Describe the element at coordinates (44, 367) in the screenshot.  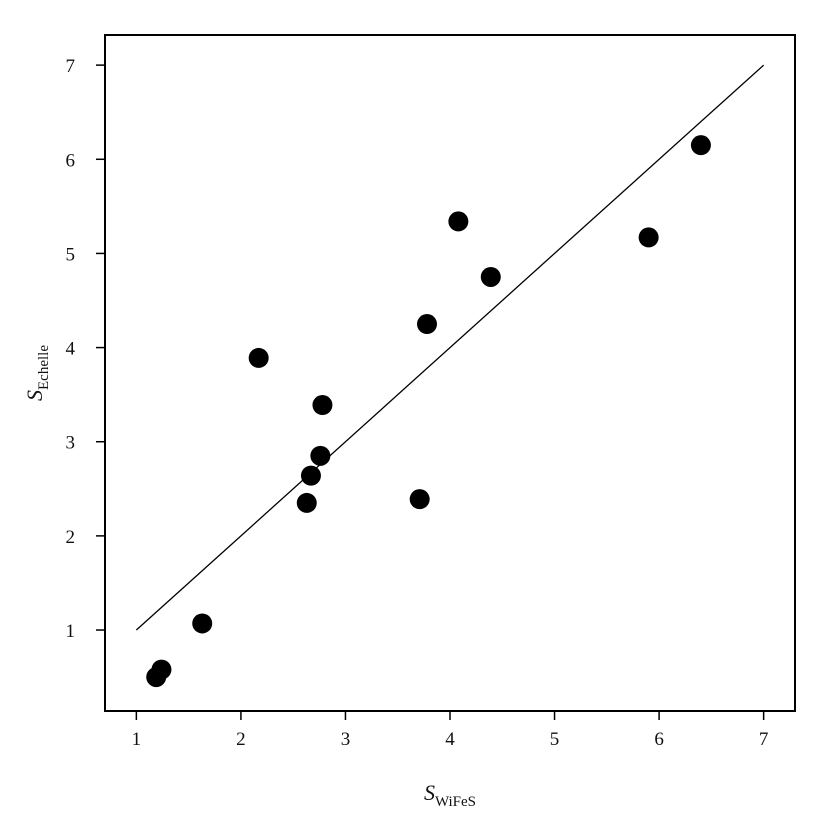
I see `y-label-sub: Echelle` at that location.